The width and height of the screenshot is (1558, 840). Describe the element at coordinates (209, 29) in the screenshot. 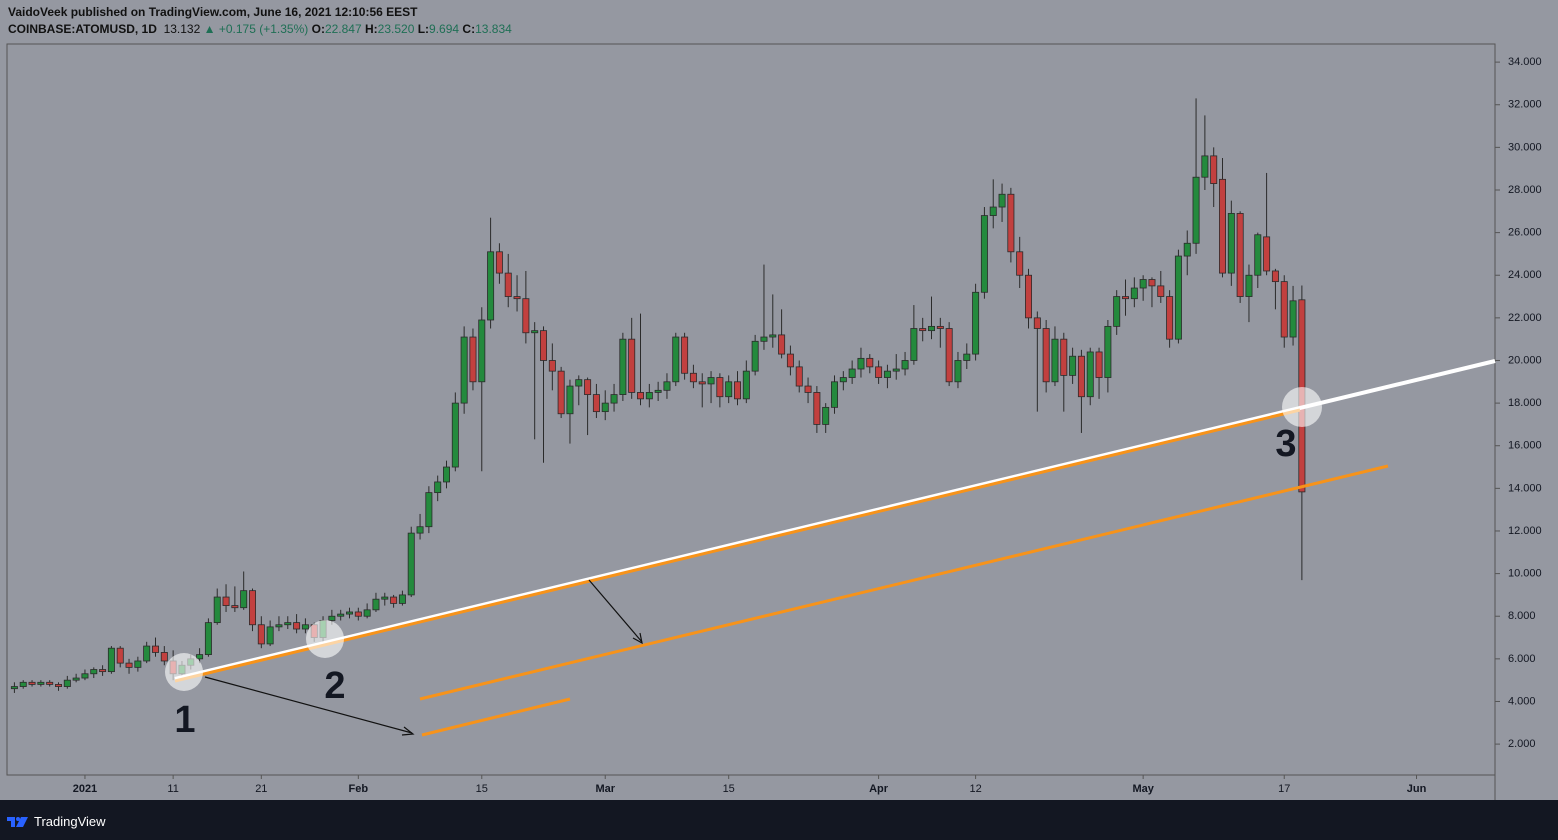

I see `up-arrow: ▲` at that location.